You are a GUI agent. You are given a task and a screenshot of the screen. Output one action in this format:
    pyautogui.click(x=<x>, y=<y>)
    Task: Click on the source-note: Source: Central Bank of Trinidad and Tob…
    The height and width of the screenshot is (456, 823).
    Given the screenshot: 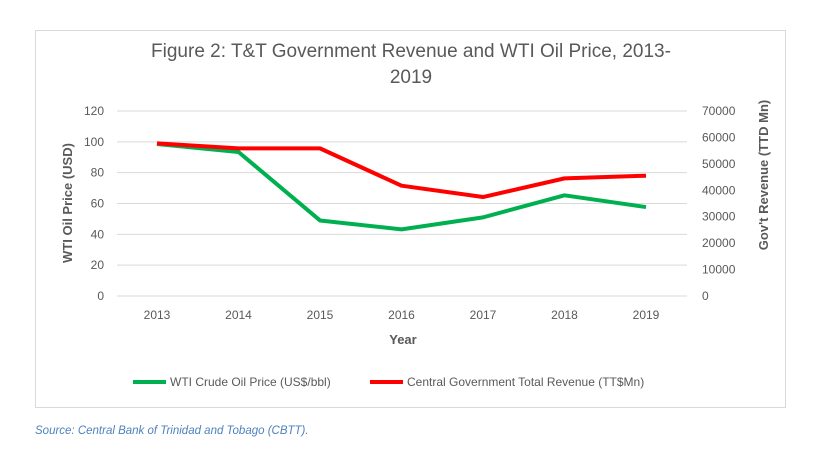 What is the action you would take?
    pyautogui.click(x=172, y=431)
    